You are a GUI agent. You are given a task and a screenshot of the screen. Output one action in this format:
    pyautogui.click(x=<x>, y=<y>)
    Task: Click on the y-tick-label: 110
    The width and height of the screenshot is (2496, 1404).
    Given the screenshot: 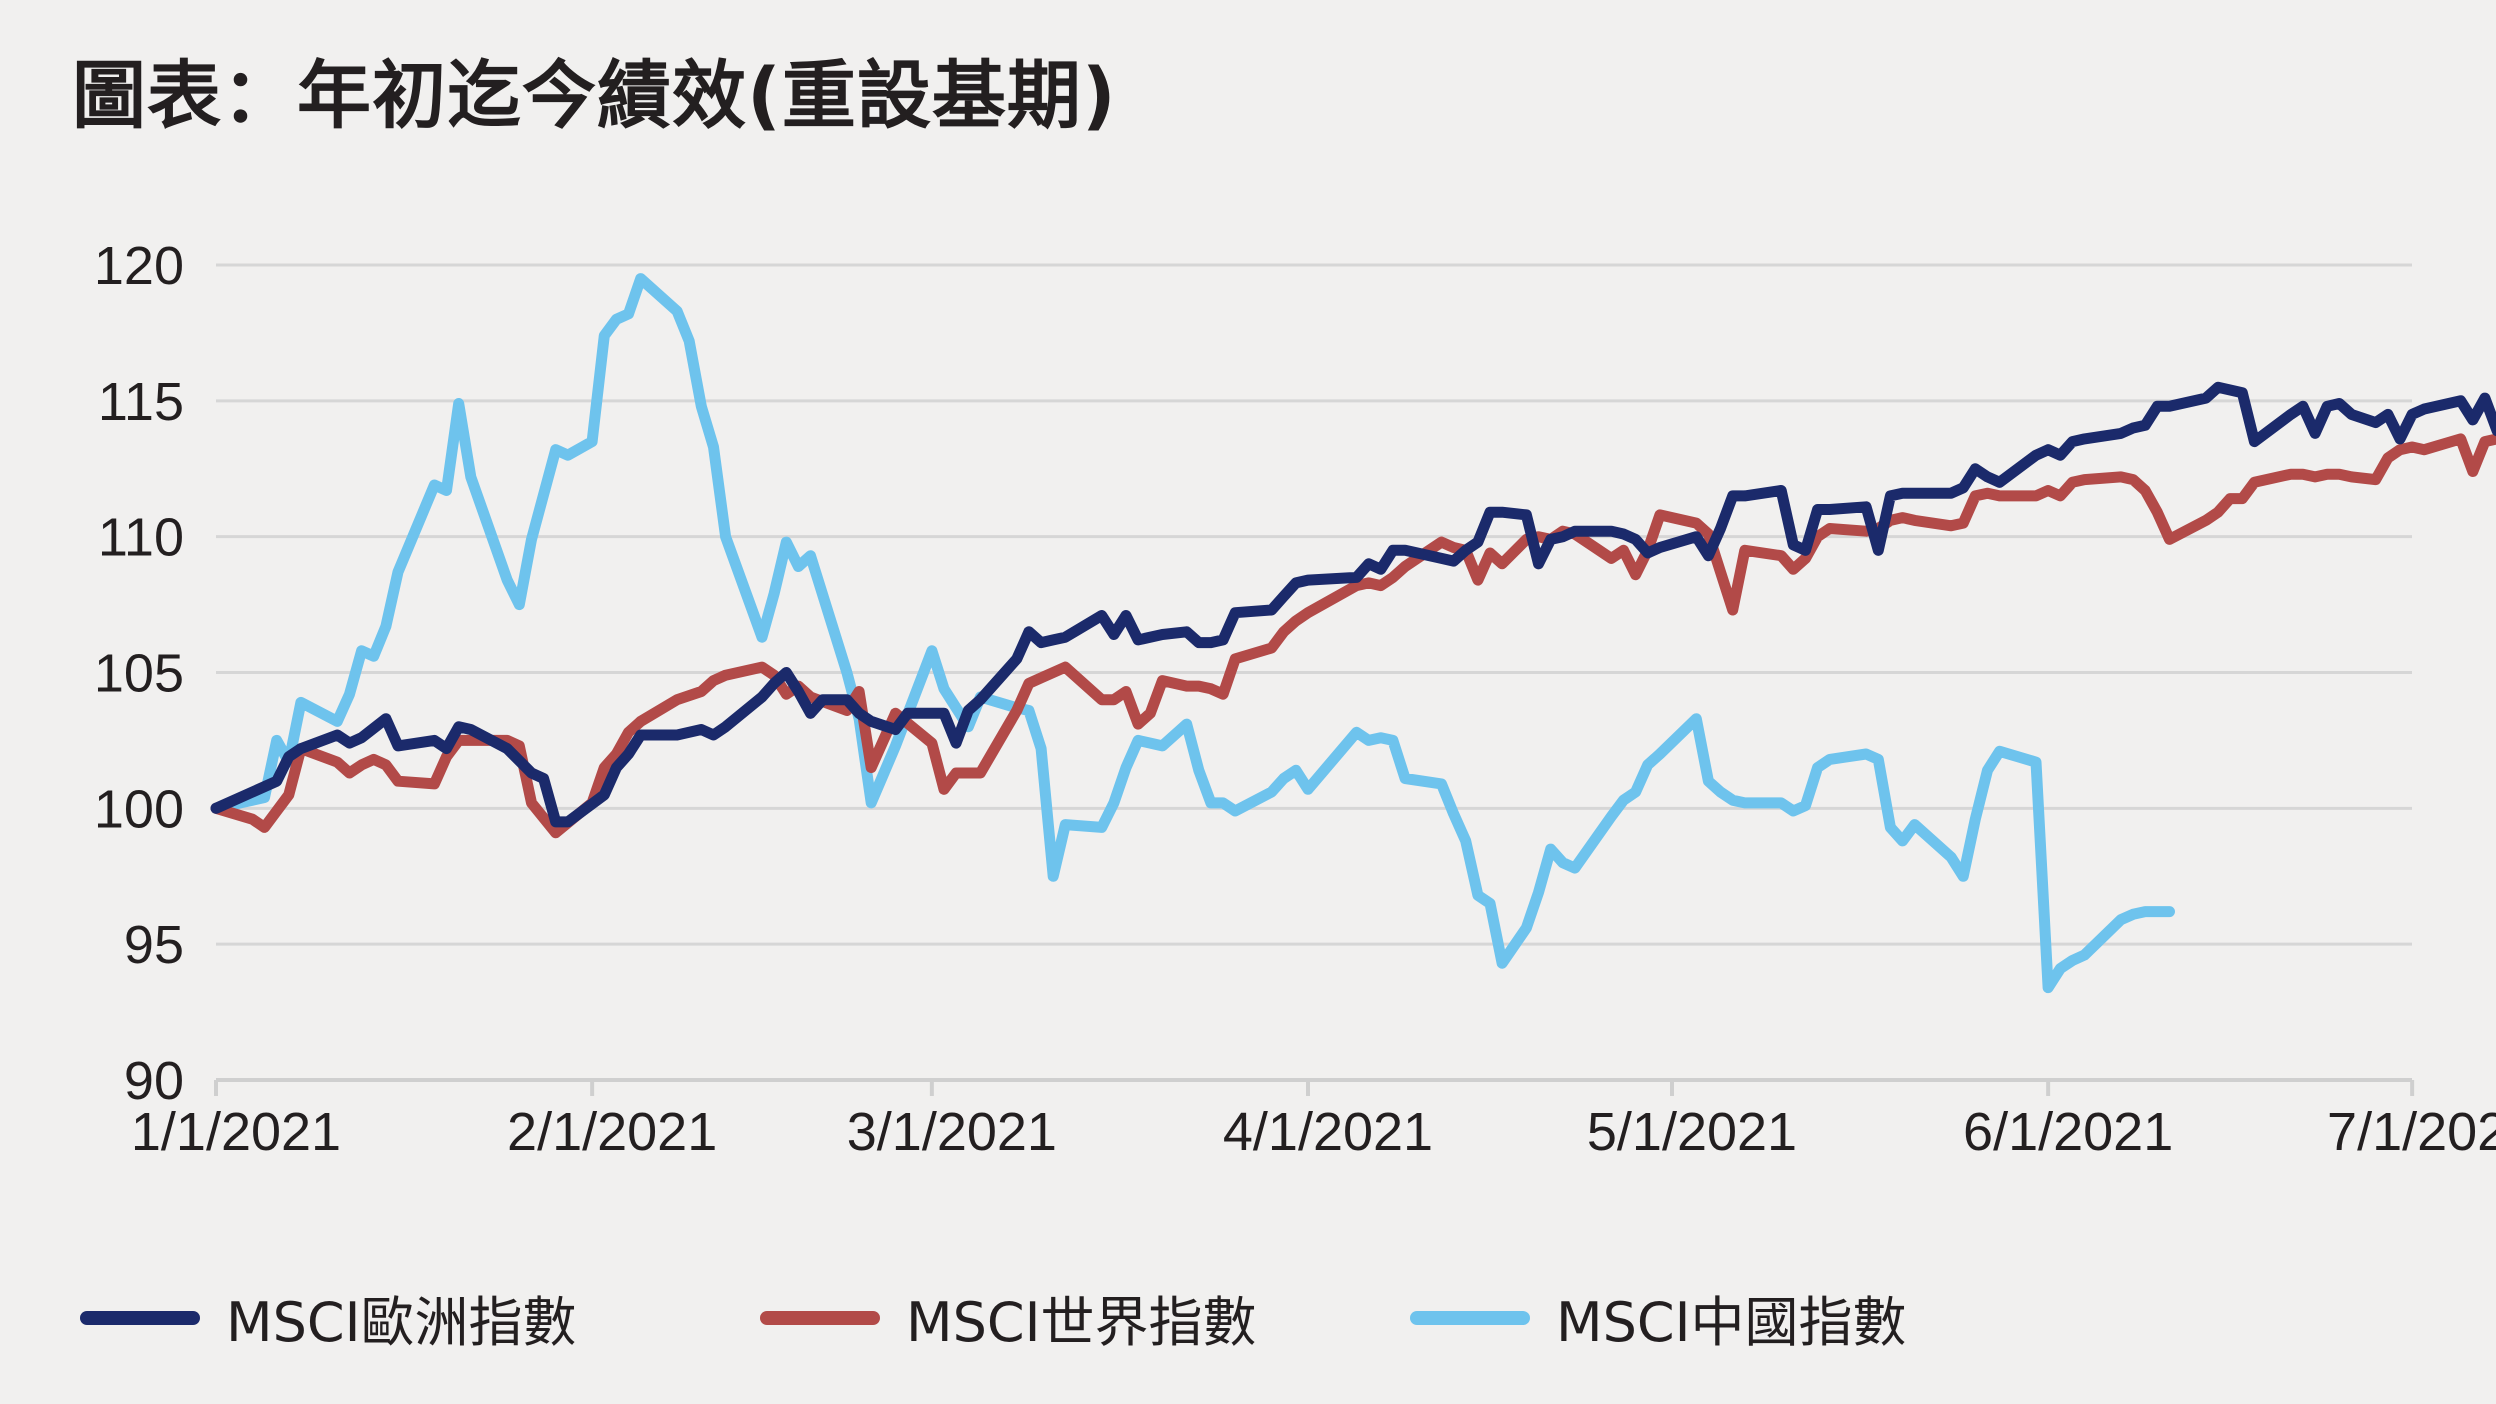 What is the action you would take?
    pyautogui.click(x=141, y=538)
    